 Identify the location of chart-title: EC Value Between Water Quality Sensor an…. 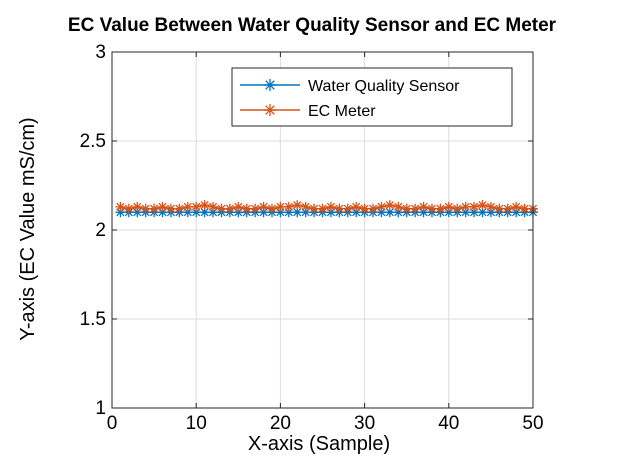
(312, 25).